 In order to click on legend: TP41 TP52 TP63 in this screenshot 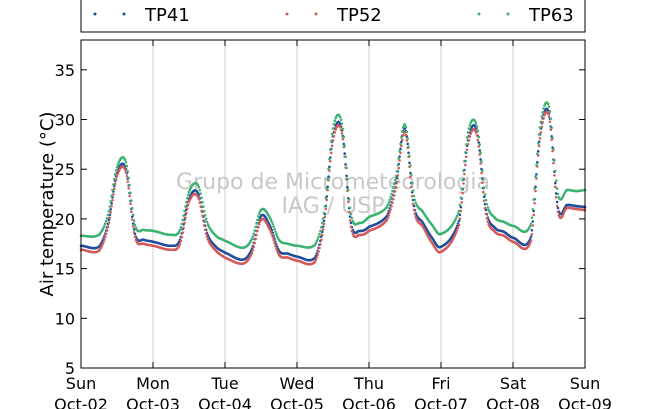, I will do `click(333, 16)`.